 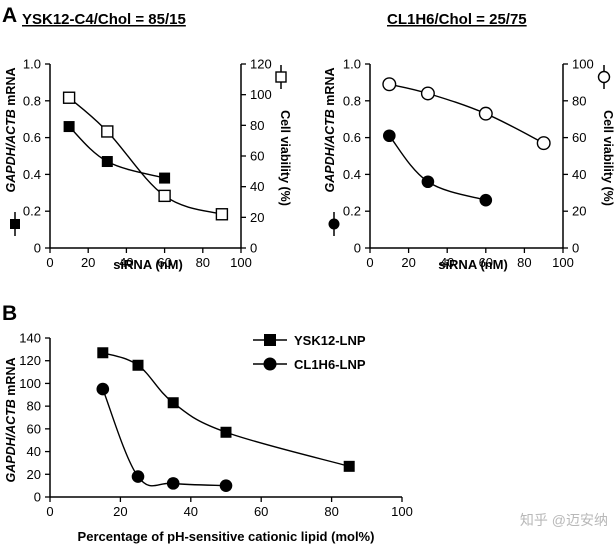 I want to click on b-plot-ytick-label: 40, so click(x=34, y=451).